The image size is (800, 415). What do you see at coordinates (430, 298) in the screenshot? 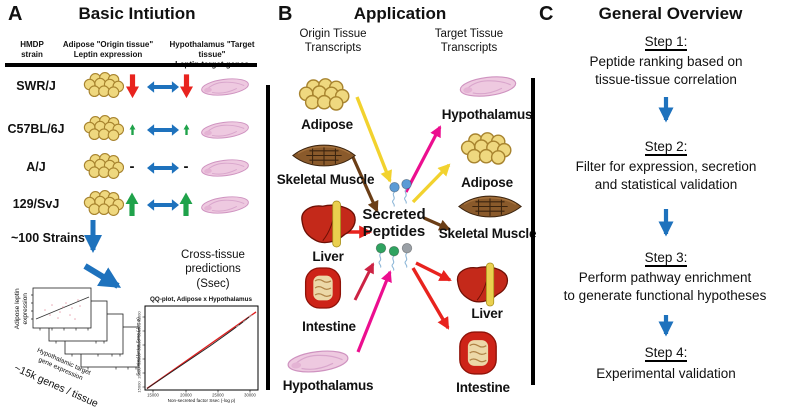
I see `arrow-peptides-to-intestine` at bounding box center [430, 298].